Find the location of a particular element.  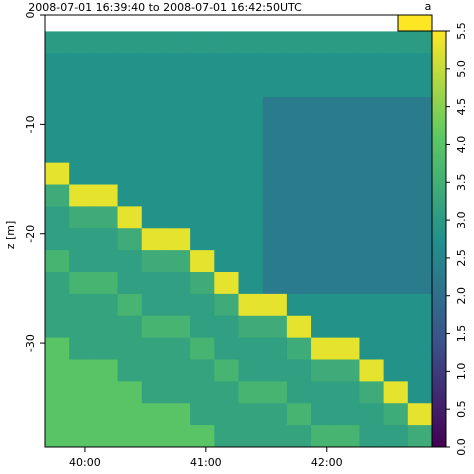

y-tick-label: -20 is located at coordinates (30, 234).